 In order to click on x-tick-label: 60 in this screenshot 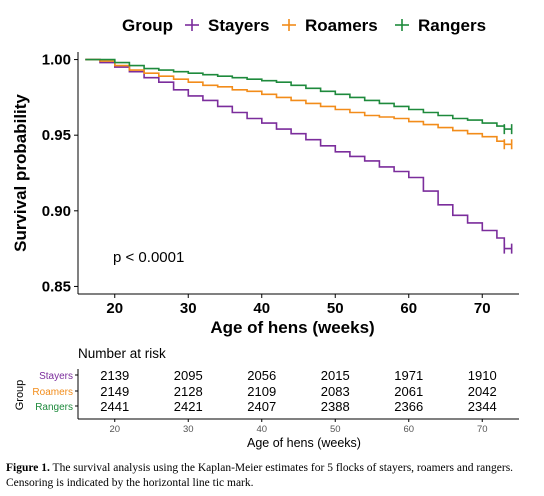, I will do `click(408, 308)`.